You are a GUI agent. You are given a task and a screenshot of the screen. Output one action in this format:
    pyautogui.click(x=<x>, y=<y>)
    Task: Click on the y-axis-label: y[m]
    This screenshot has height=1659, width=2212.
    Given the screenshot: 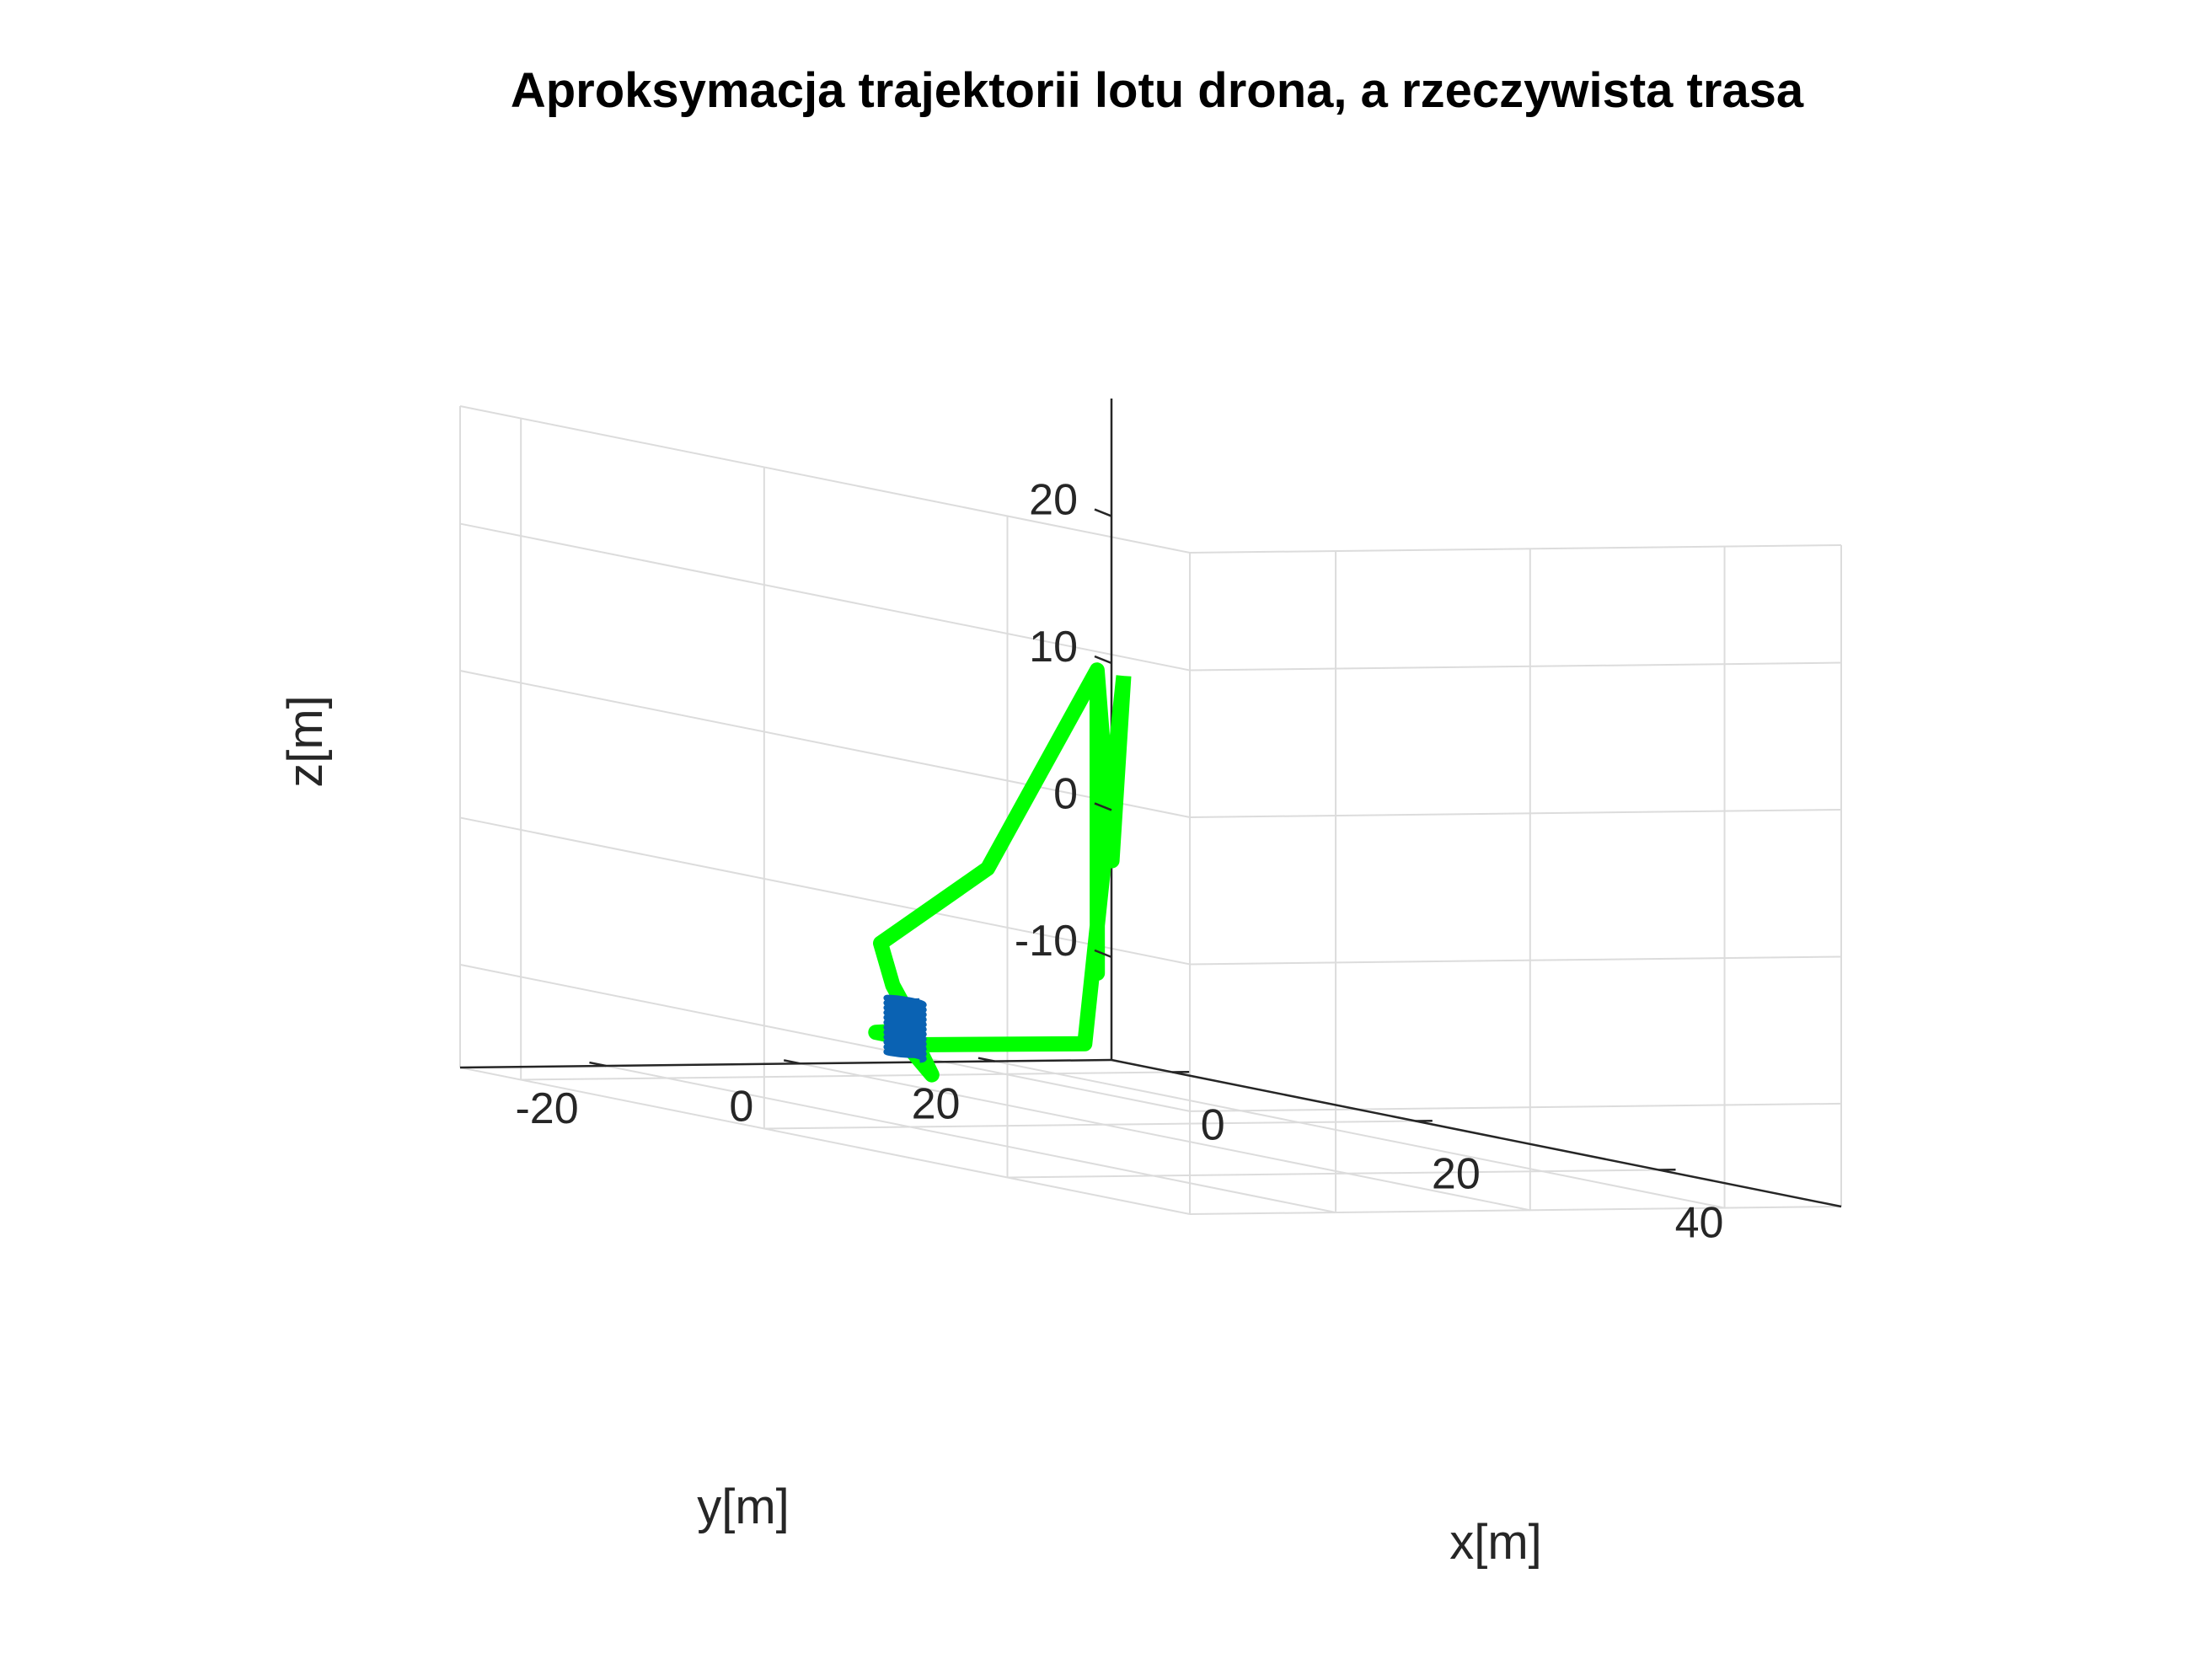 What is the action you would take?
    pyautogui.click(x=744, y=1507)
    